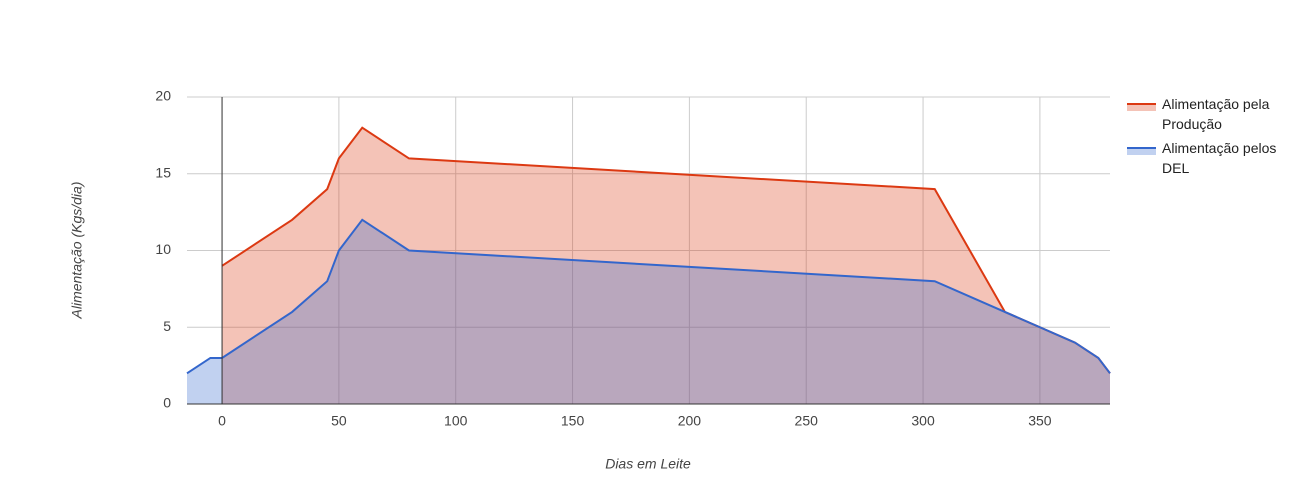  I want to click on x-tick-label: 0, so click(222, 421).